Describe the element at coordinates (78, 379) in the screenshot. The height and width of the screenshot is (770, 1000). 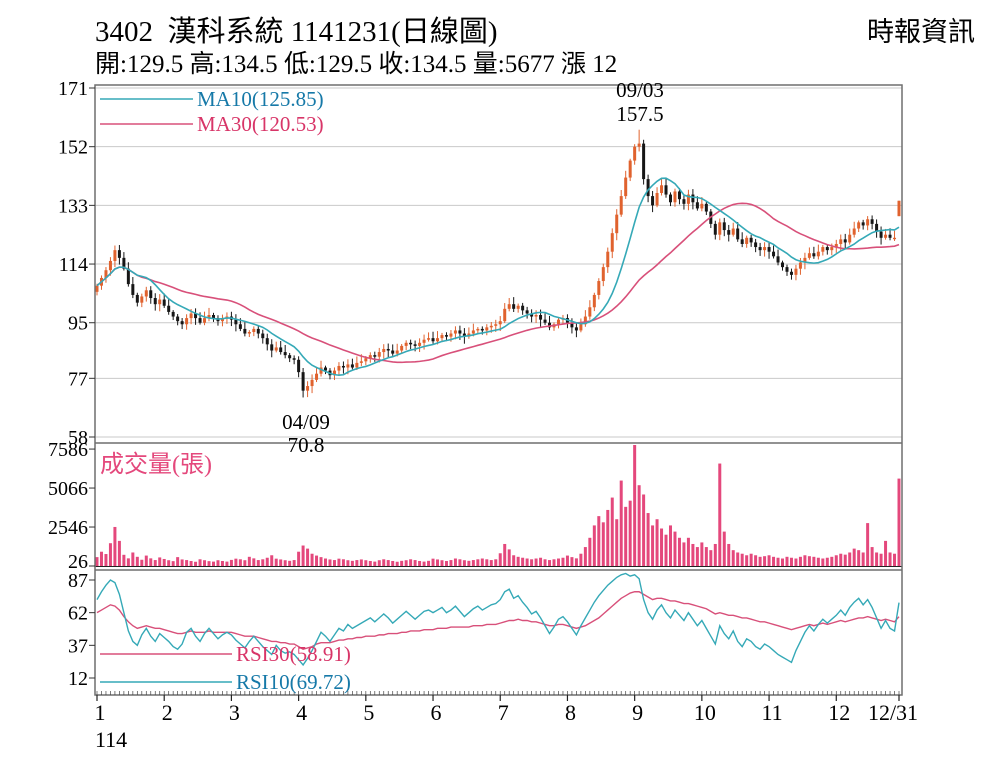
I see `price-ytick-label: 77` at that location.